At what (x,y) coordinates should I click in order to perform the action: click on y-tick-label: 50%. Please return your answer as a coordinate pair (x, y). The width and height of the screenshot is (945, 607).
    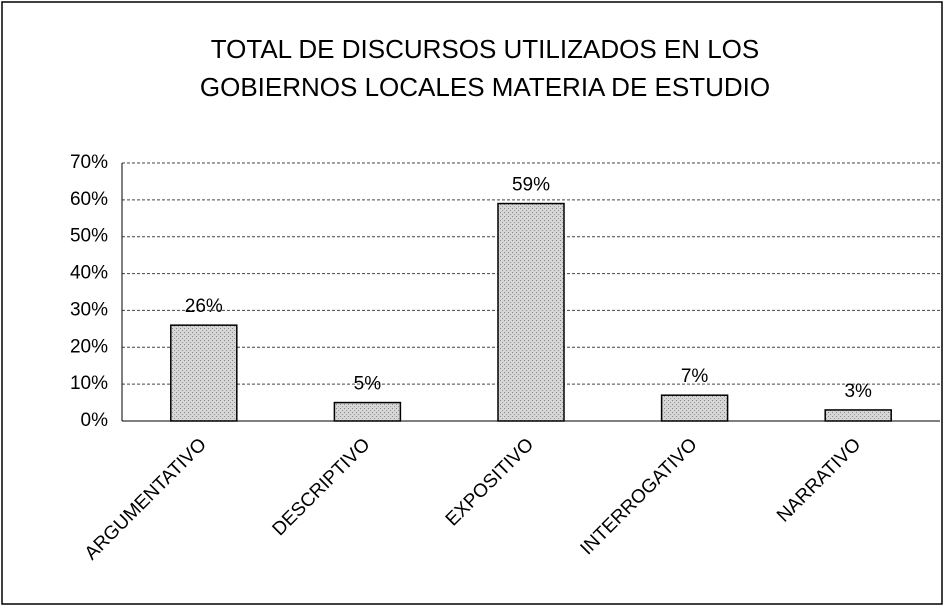
    Looking at the image, I should click on (89, 236).